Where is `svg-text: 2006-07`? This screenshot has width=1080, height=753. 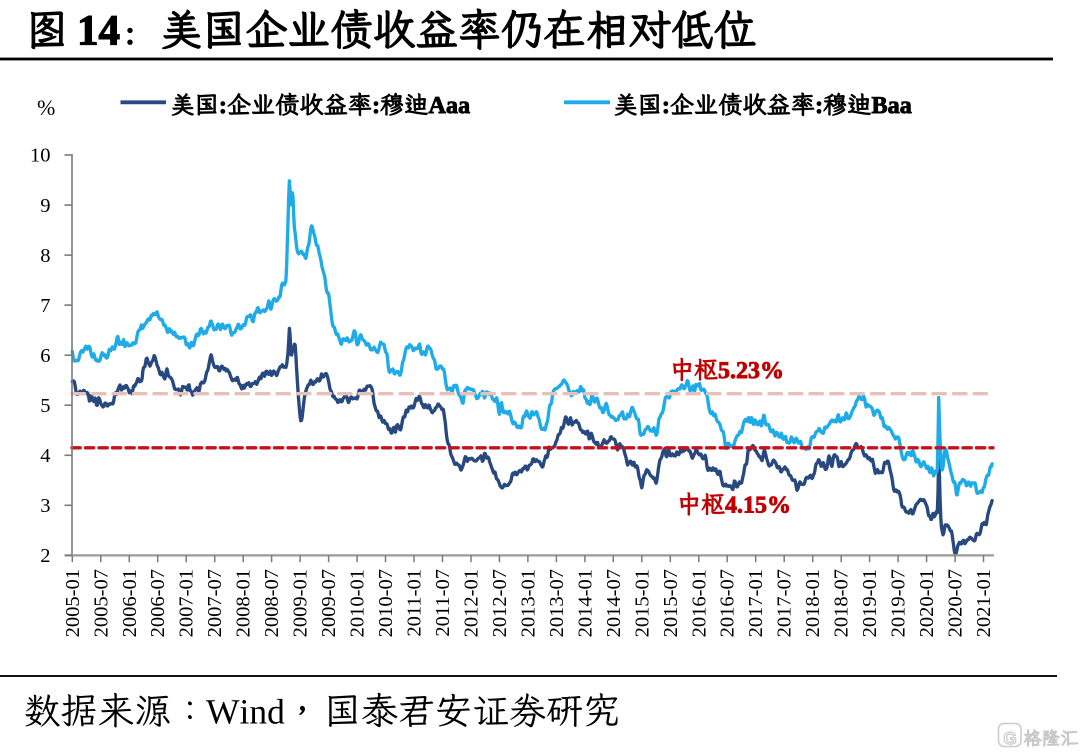
svg-text: 2006-07 is located at coordinates (158, 603).